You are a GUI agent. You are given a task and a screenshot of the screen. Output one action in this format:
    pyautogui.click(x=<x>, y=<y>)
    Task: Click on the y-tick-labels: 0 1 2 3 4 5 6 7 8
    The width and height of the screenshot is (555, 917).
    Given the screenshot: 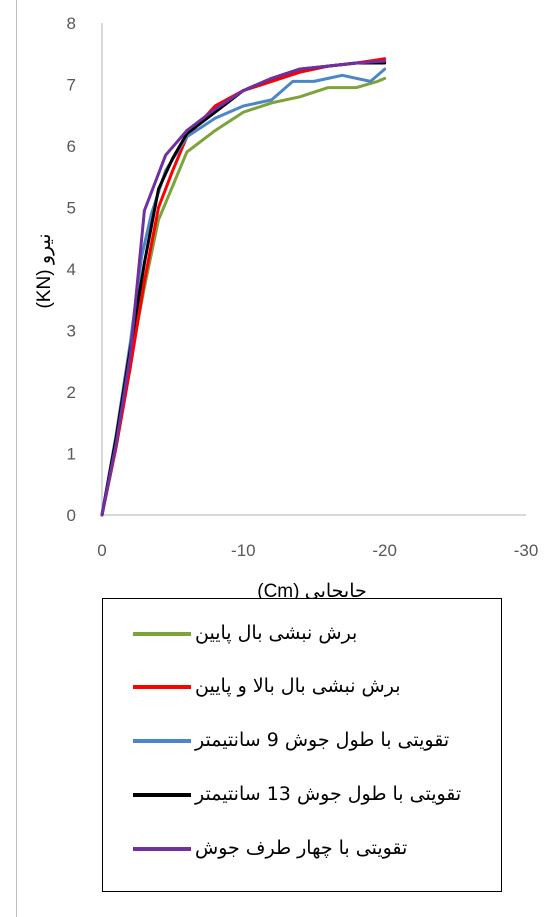 What is the action you would take?
    pyautogui.click(x=71, y=269)
    